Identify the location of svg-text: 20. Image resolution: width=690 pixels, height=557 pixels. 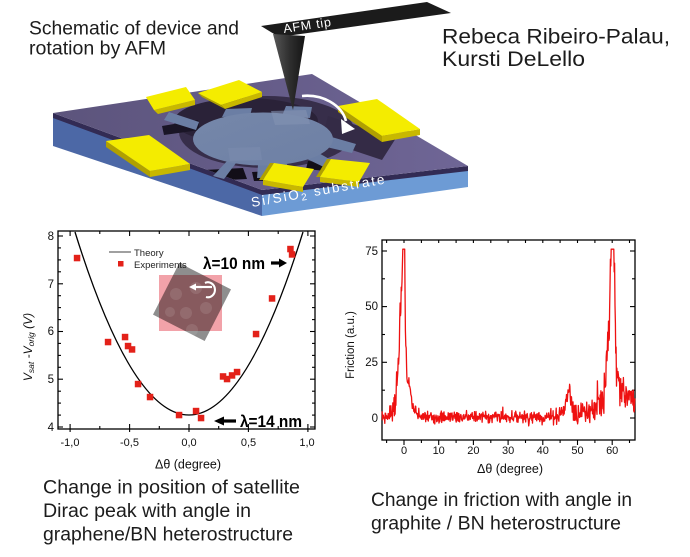
(473, 451).